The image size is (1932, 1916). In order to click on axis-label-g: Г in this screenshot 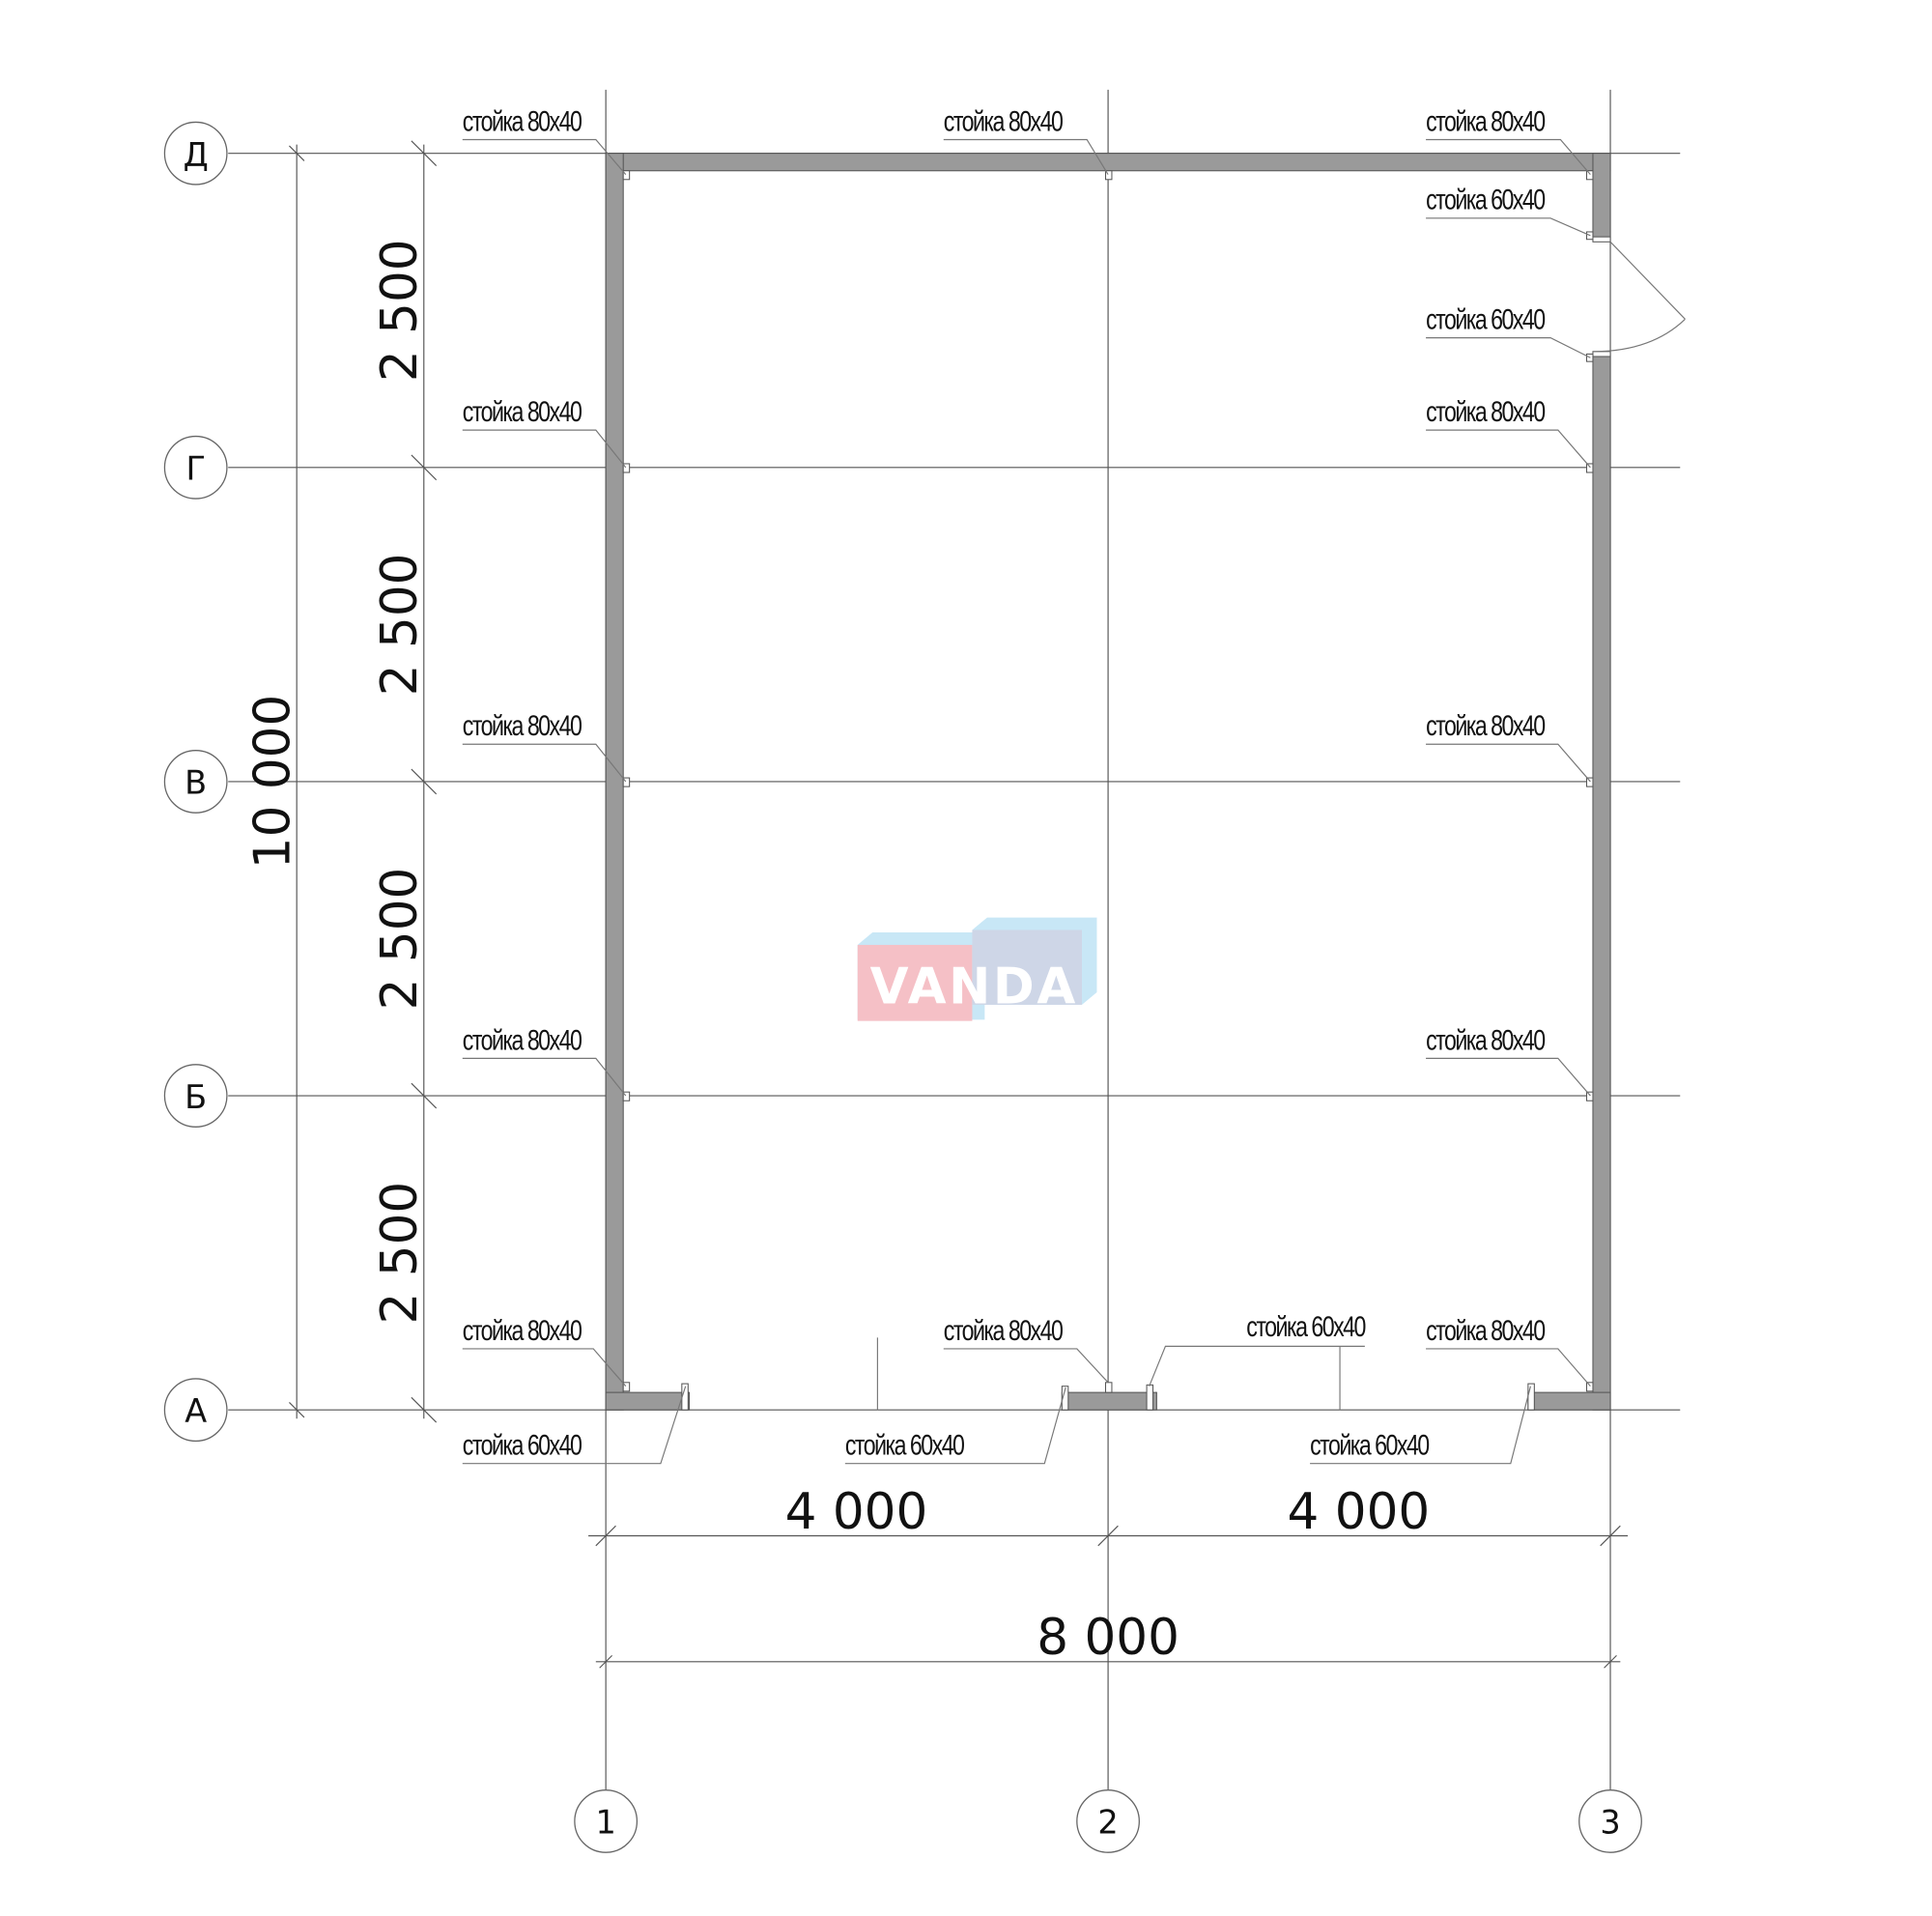, I will do `click(195, 469)`.